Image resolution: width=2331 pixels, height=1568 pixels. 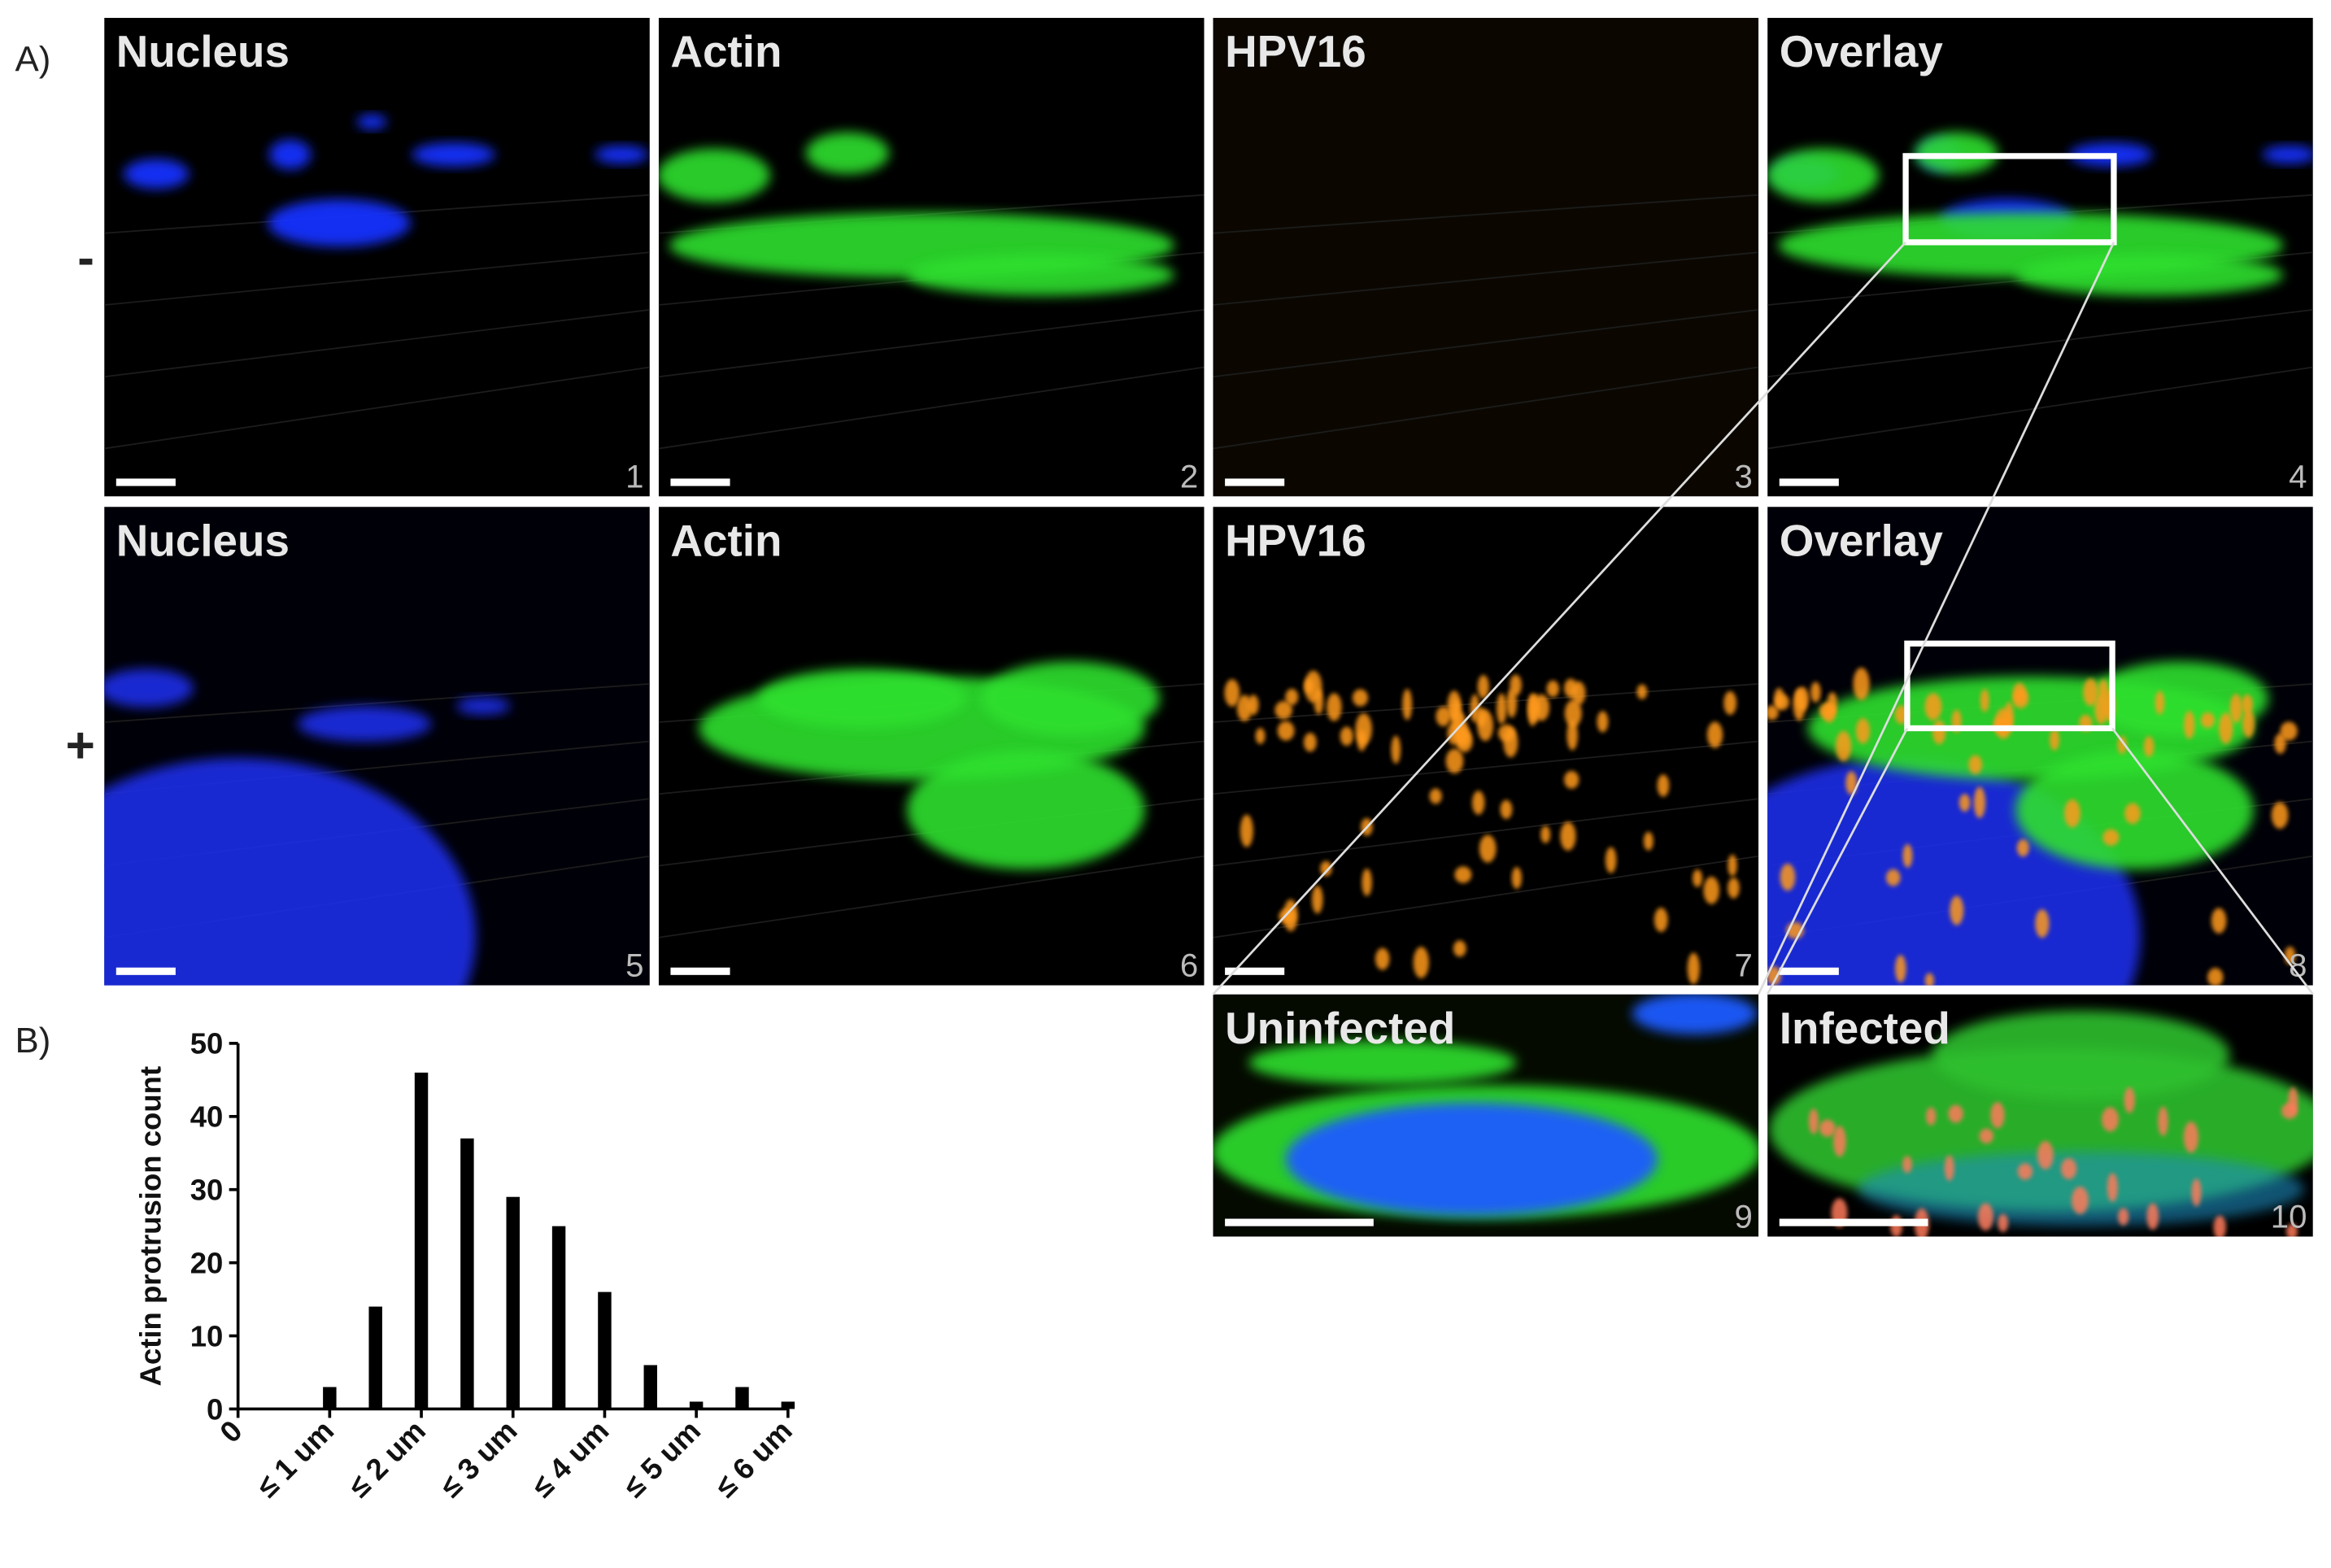 What do you see at coordinates (151, 1226) in the screenshot?
I see `y-axis-label: Actin protrusion count` at bounding box center [151, 1226].